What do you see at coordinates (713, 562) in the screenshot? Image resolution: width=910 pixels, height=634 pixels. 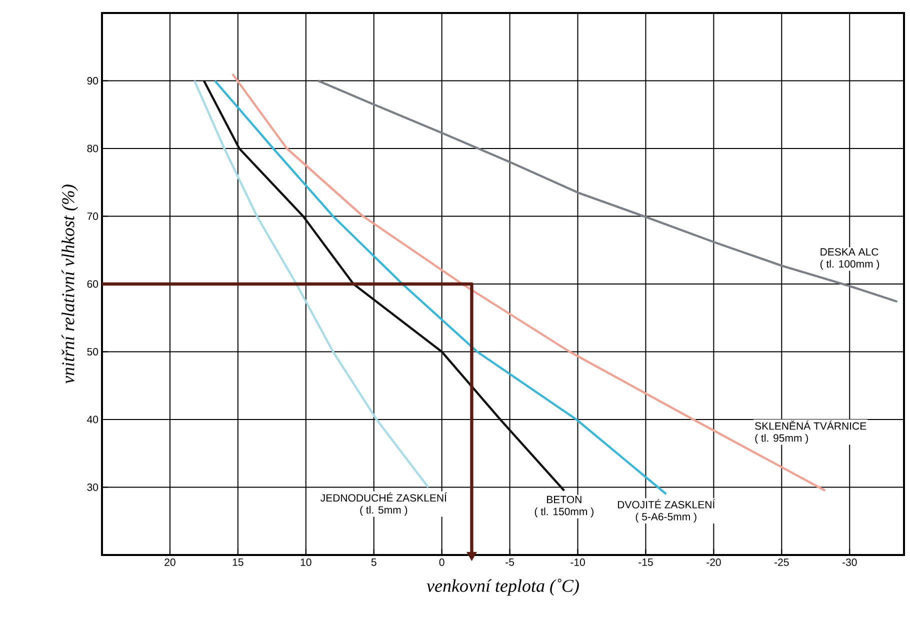 I see `x-tick-label: -20` at bounding box center [713, 562].